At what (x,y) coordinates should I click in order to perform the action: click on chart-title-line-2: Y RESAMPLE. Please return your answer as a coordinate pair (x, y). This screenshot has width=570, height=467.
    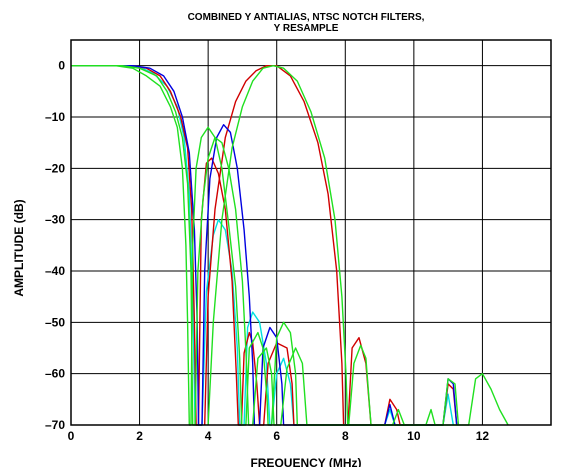
    Looking at the image, I should click on (306, 28).